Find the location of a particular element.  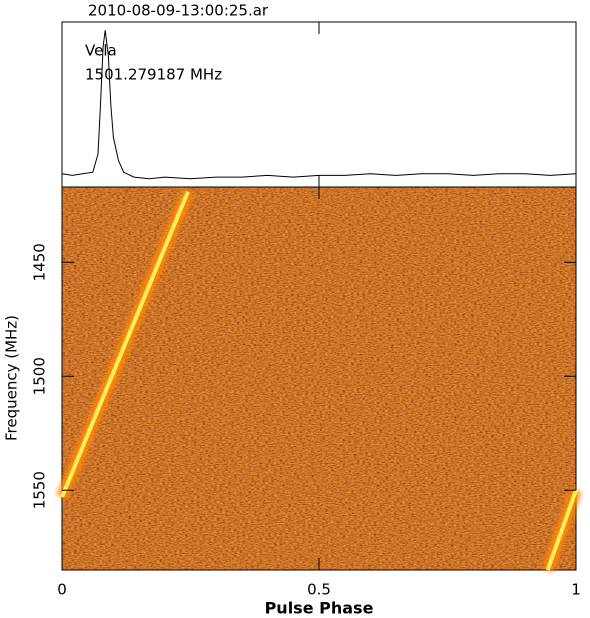

annotation: Vela is located at coordinates (101, 51).